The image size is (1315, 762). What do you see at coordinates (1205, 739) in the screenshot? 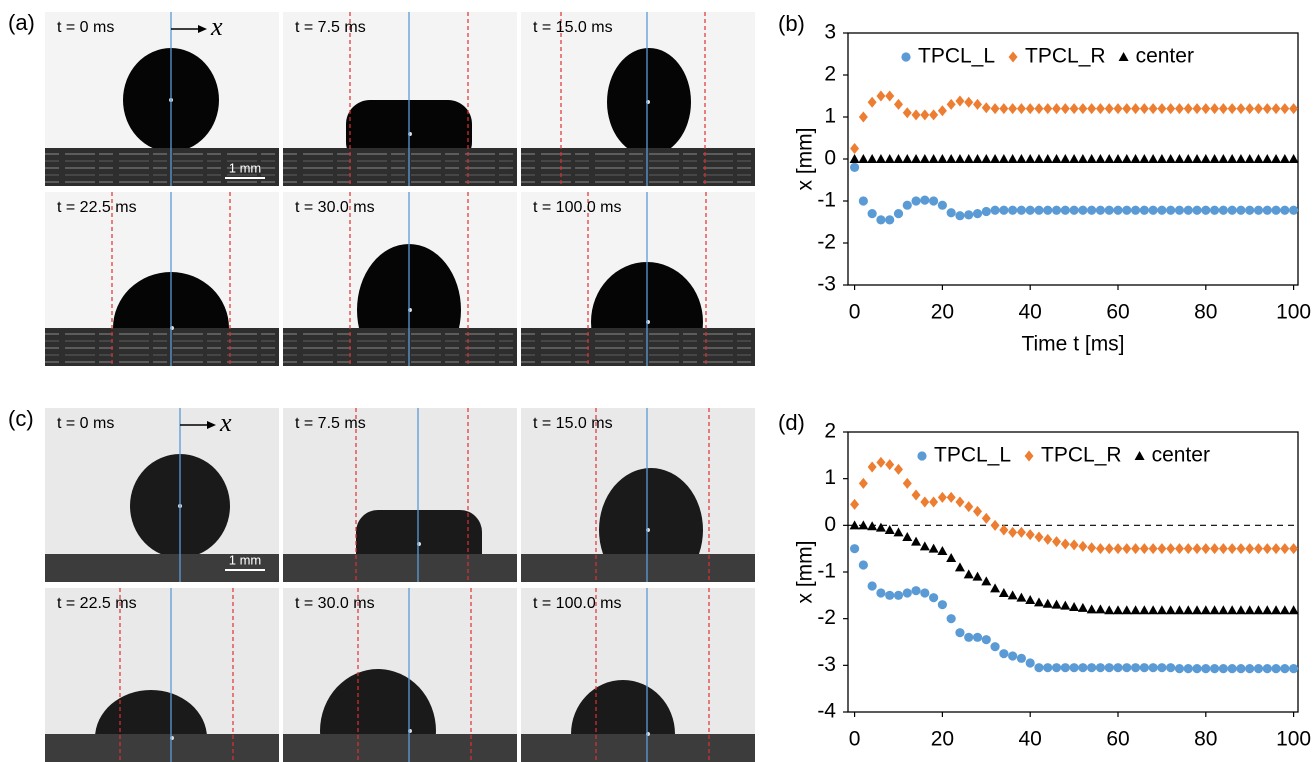
I see `x-tick-label: 80` at bounding box center [1205, 739].